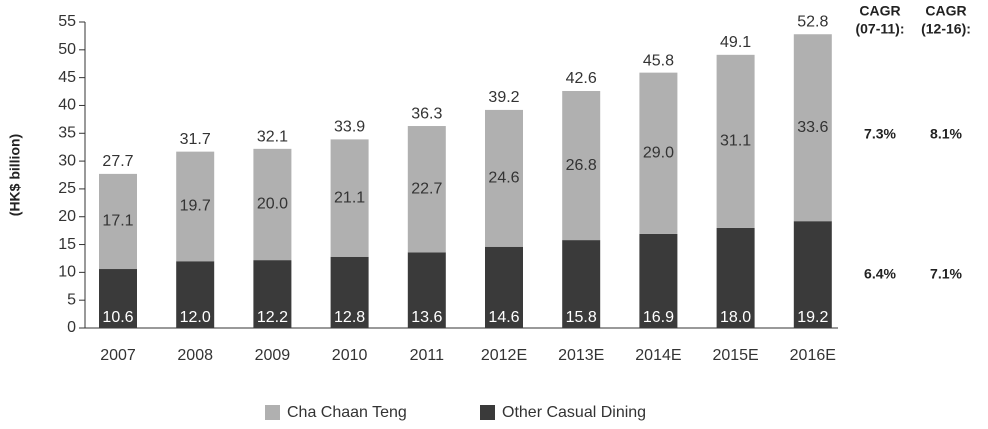 The height and width of the screenshot is (429, 988). I want to click on value-label: 22.7, so click(426, 188).